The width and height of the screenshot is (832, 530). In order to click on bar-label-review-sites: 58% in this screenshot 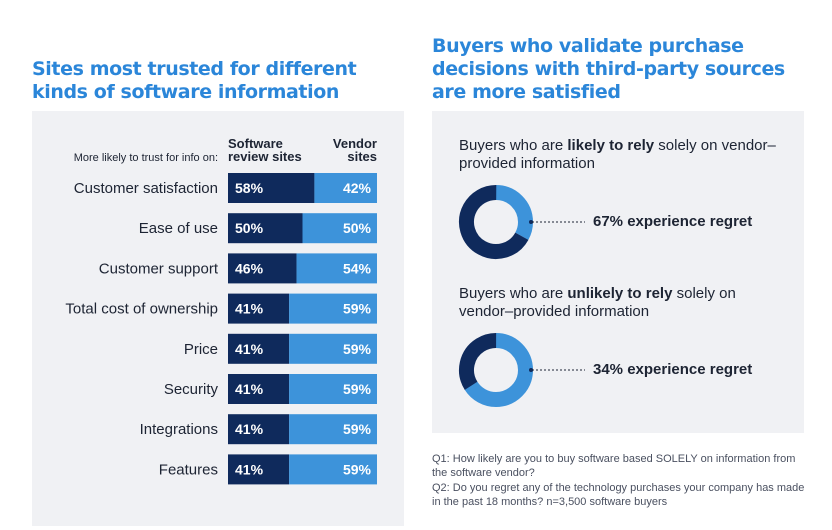, I will do `click(249, 188)`.